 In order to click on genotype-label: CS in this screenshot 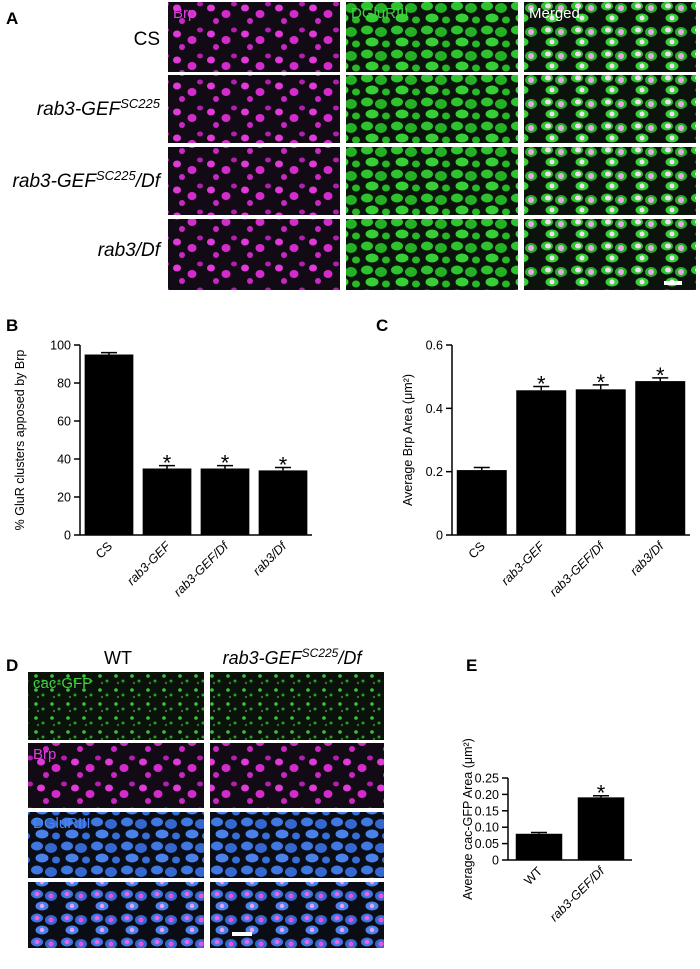, I will do `click(147, 39)`.